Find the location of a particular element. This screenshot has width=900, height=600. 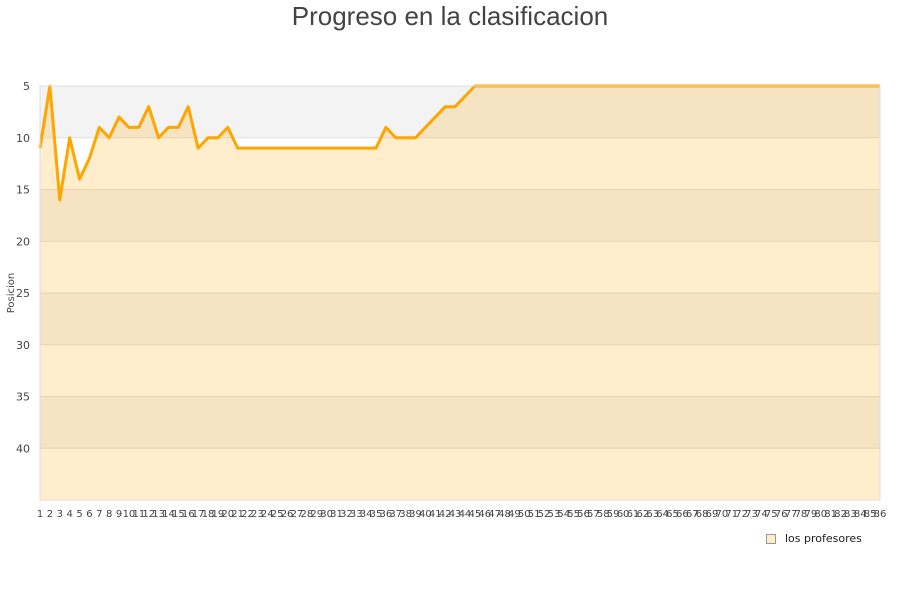

x-tick-label: 64 is located at coordinates (662, 514).